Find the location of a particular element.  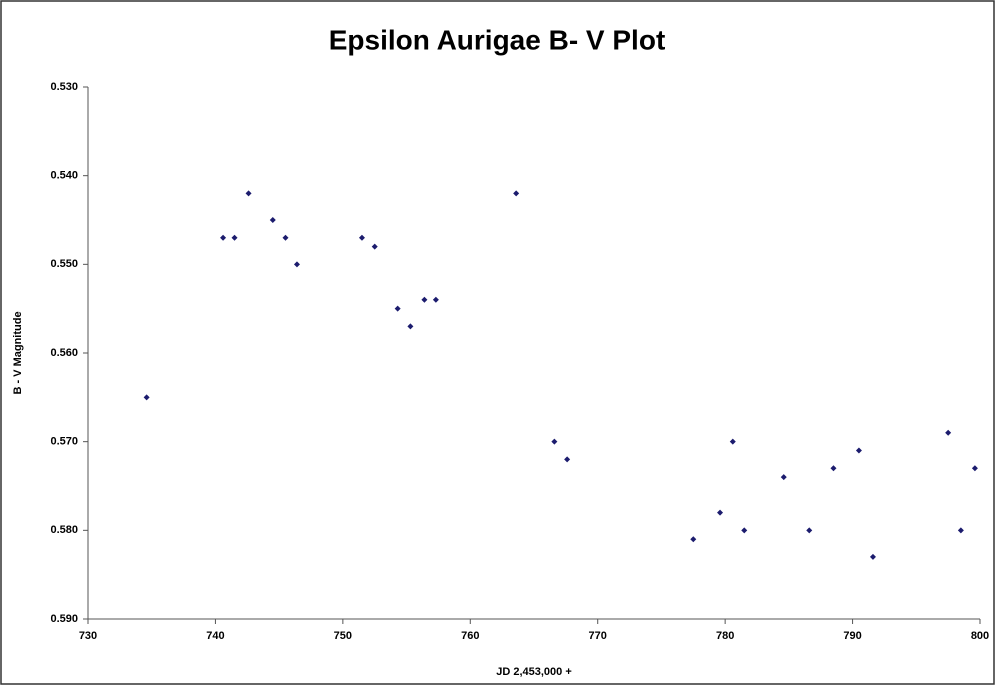

x-axis-label: JD 2,453,000 + is located at coordinates (534, 672).